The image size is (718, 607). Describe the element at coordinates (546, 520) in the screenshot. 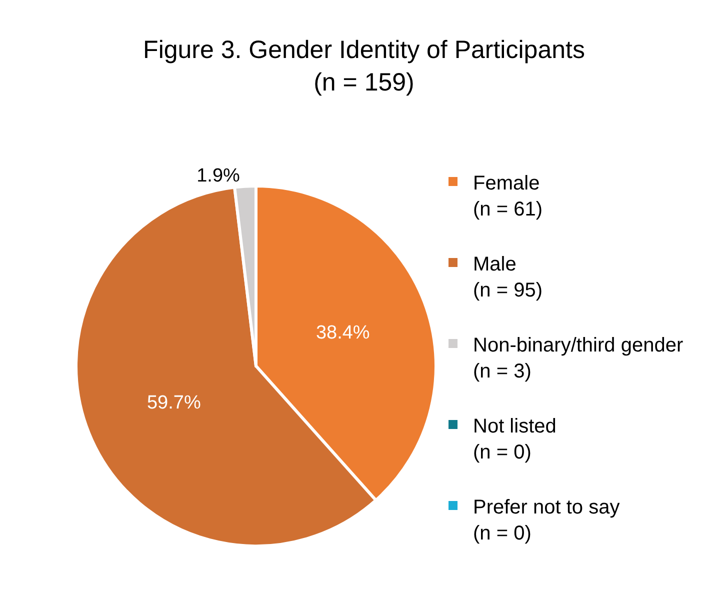

I see `legend-label: Prefer not to say (n = 0)` at that location.